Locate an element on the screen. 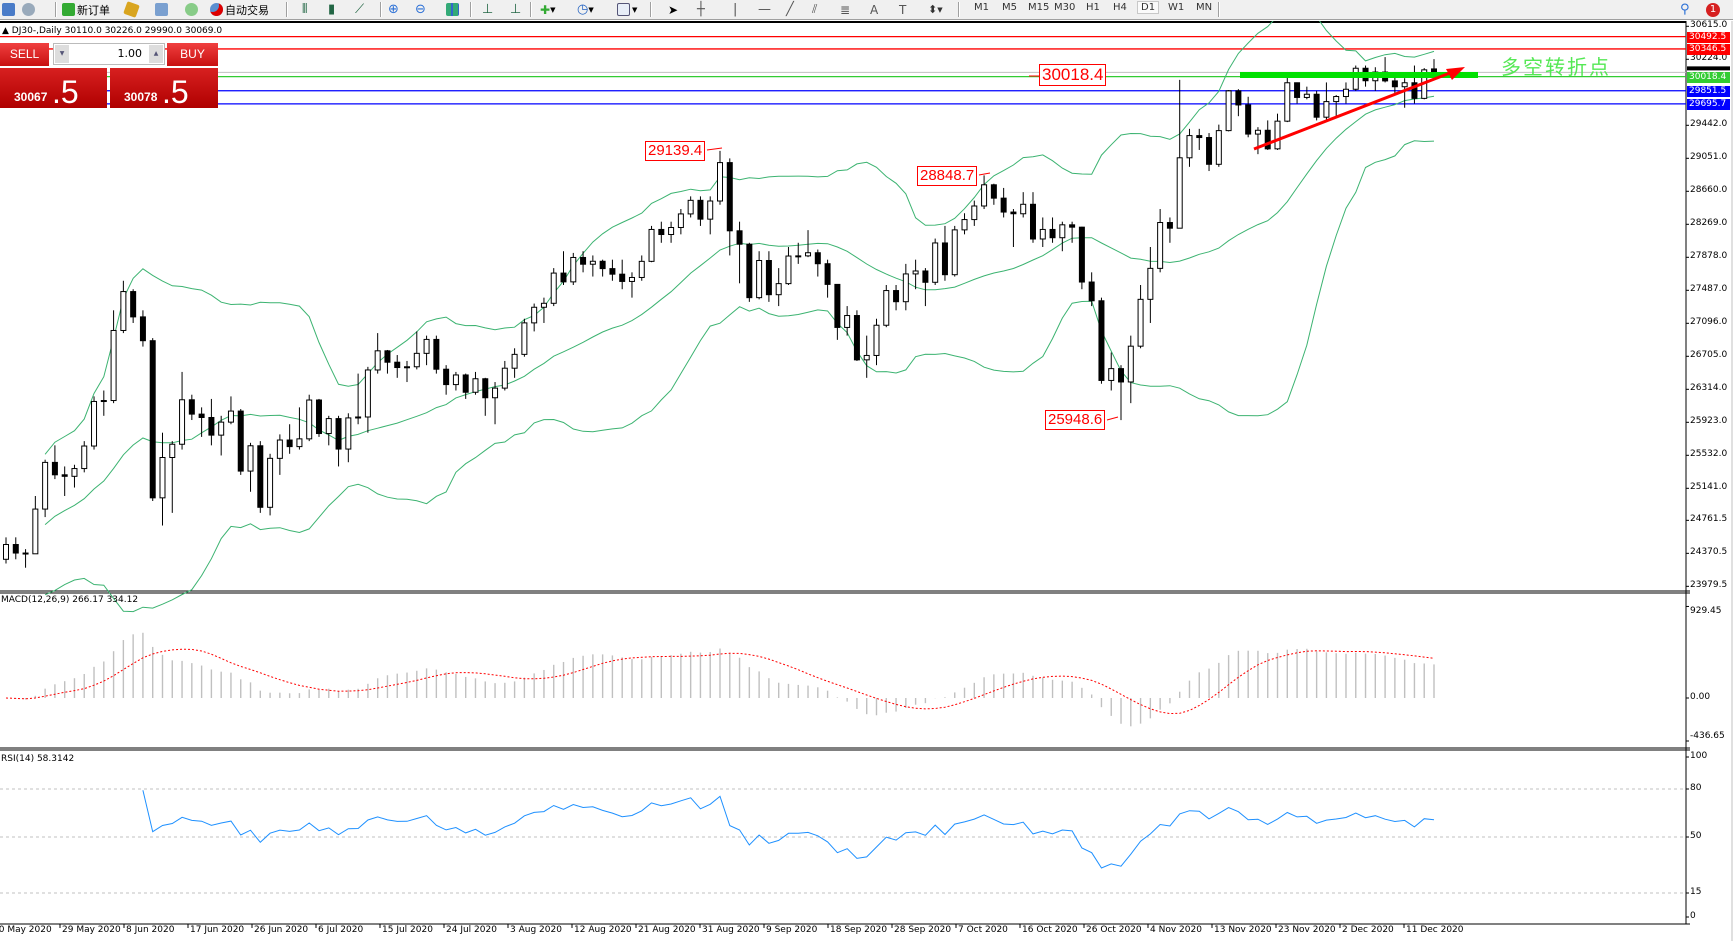  sell-button: SELL is located at coordinates (24, 54).